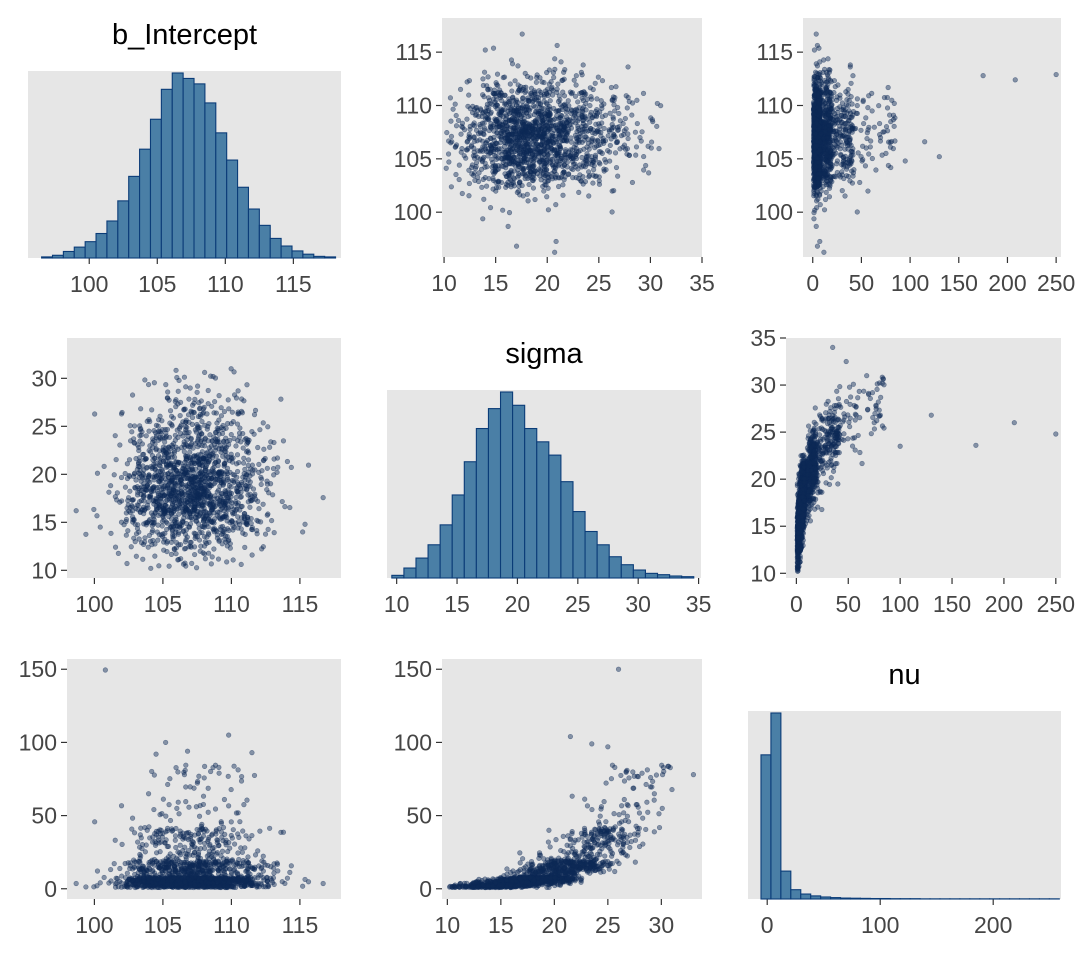 The width and height of the screenshot is (1080, 960). What do you see at coordinates (413, 159) in the screenshot?
I see `y-tick-label: 105` at bounding box center [413, 159].